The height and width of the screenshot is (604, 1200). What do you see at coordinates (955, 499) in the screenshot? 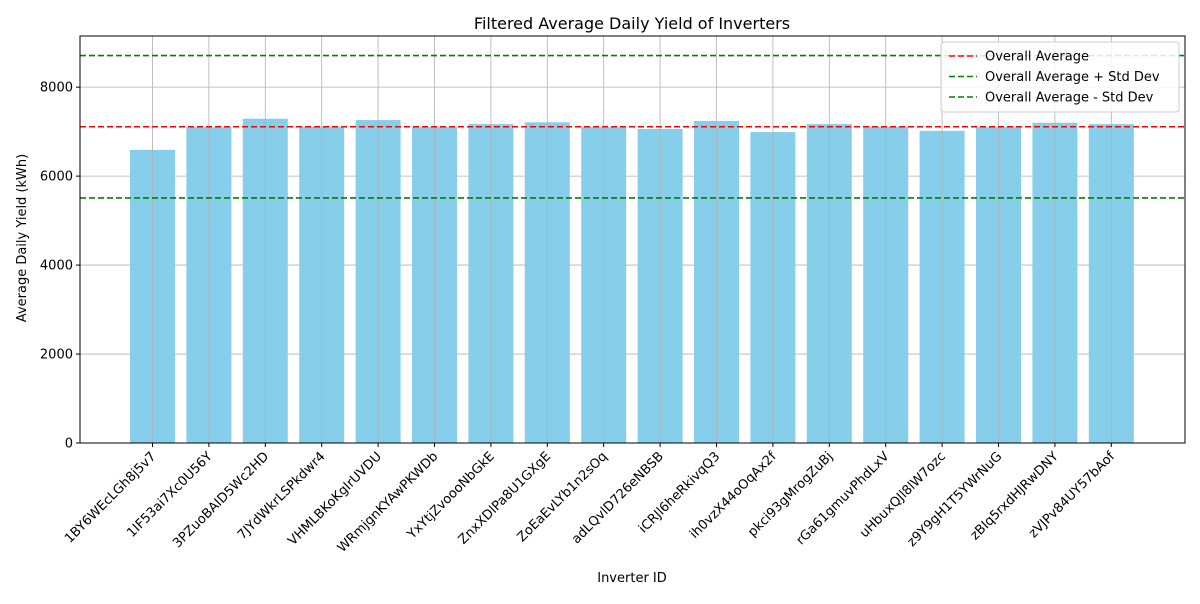
I see `x-tick-label: z9Y9gH1T5YWrNuG` at bounding box center [955, 499].